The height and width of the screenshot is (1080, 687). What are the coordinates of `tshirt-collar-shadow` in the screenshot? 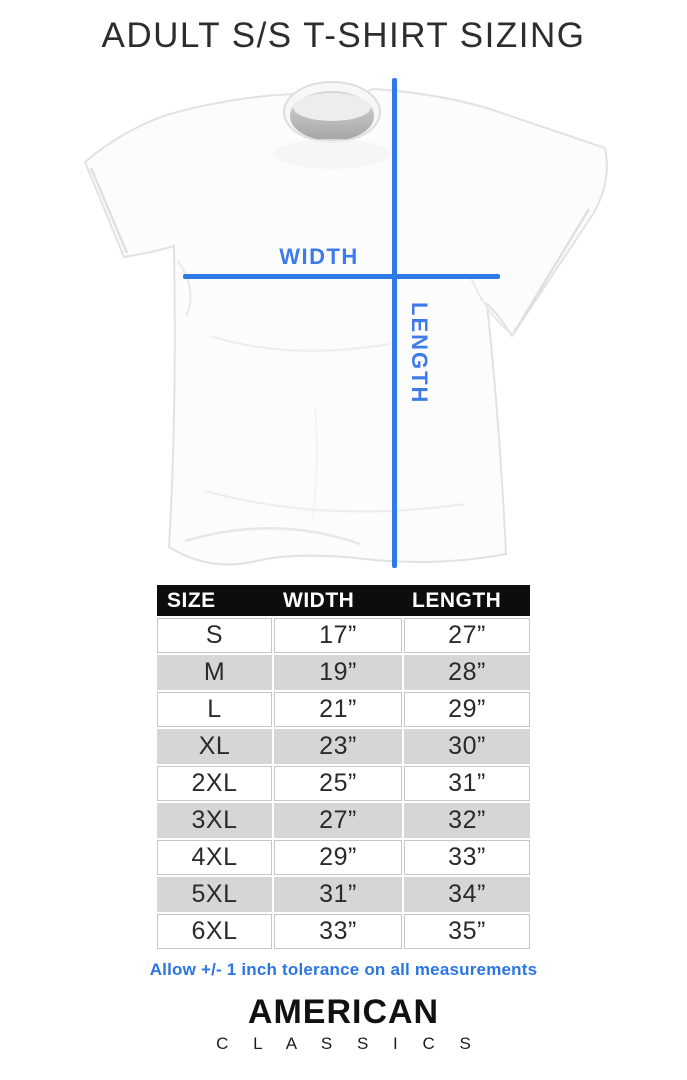 It's located at (332, 154).